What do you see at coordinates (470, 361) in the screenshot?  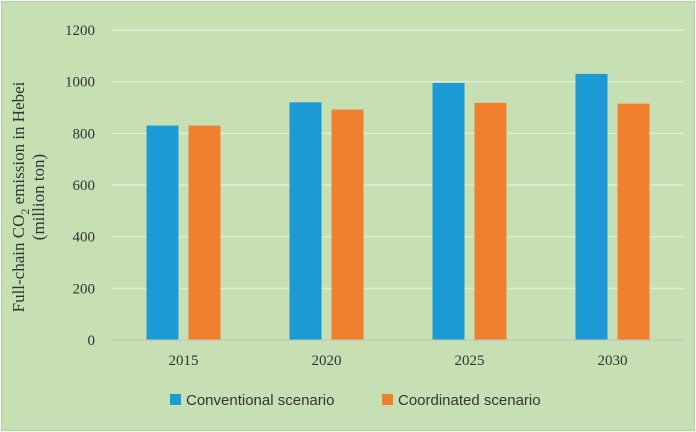 I see `x-tick-label: 2025` at bounding box center [470, 361].